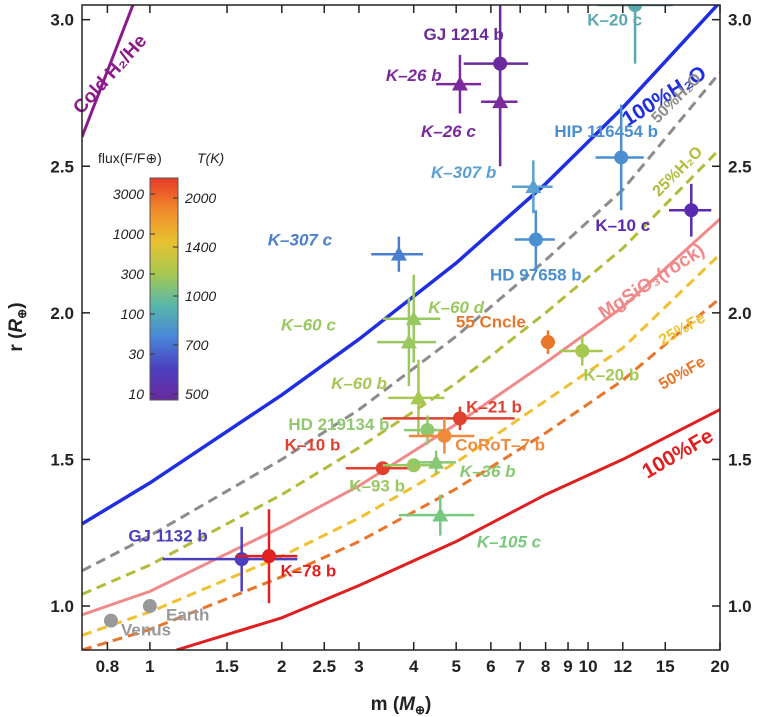 The height and width of the screenshot is (717, 758). Describe the element at coordinates (740, 313) in the screenshot. I see `y-tick-label-right: 2.0` at that location.